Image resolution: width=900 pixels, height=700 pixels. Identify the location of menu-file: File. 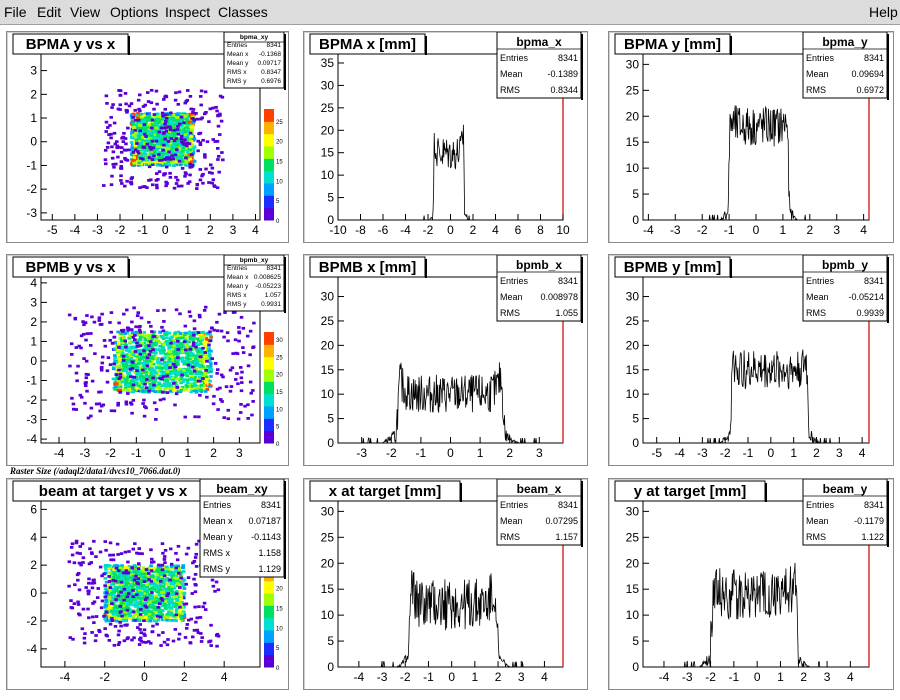
(15, 12).